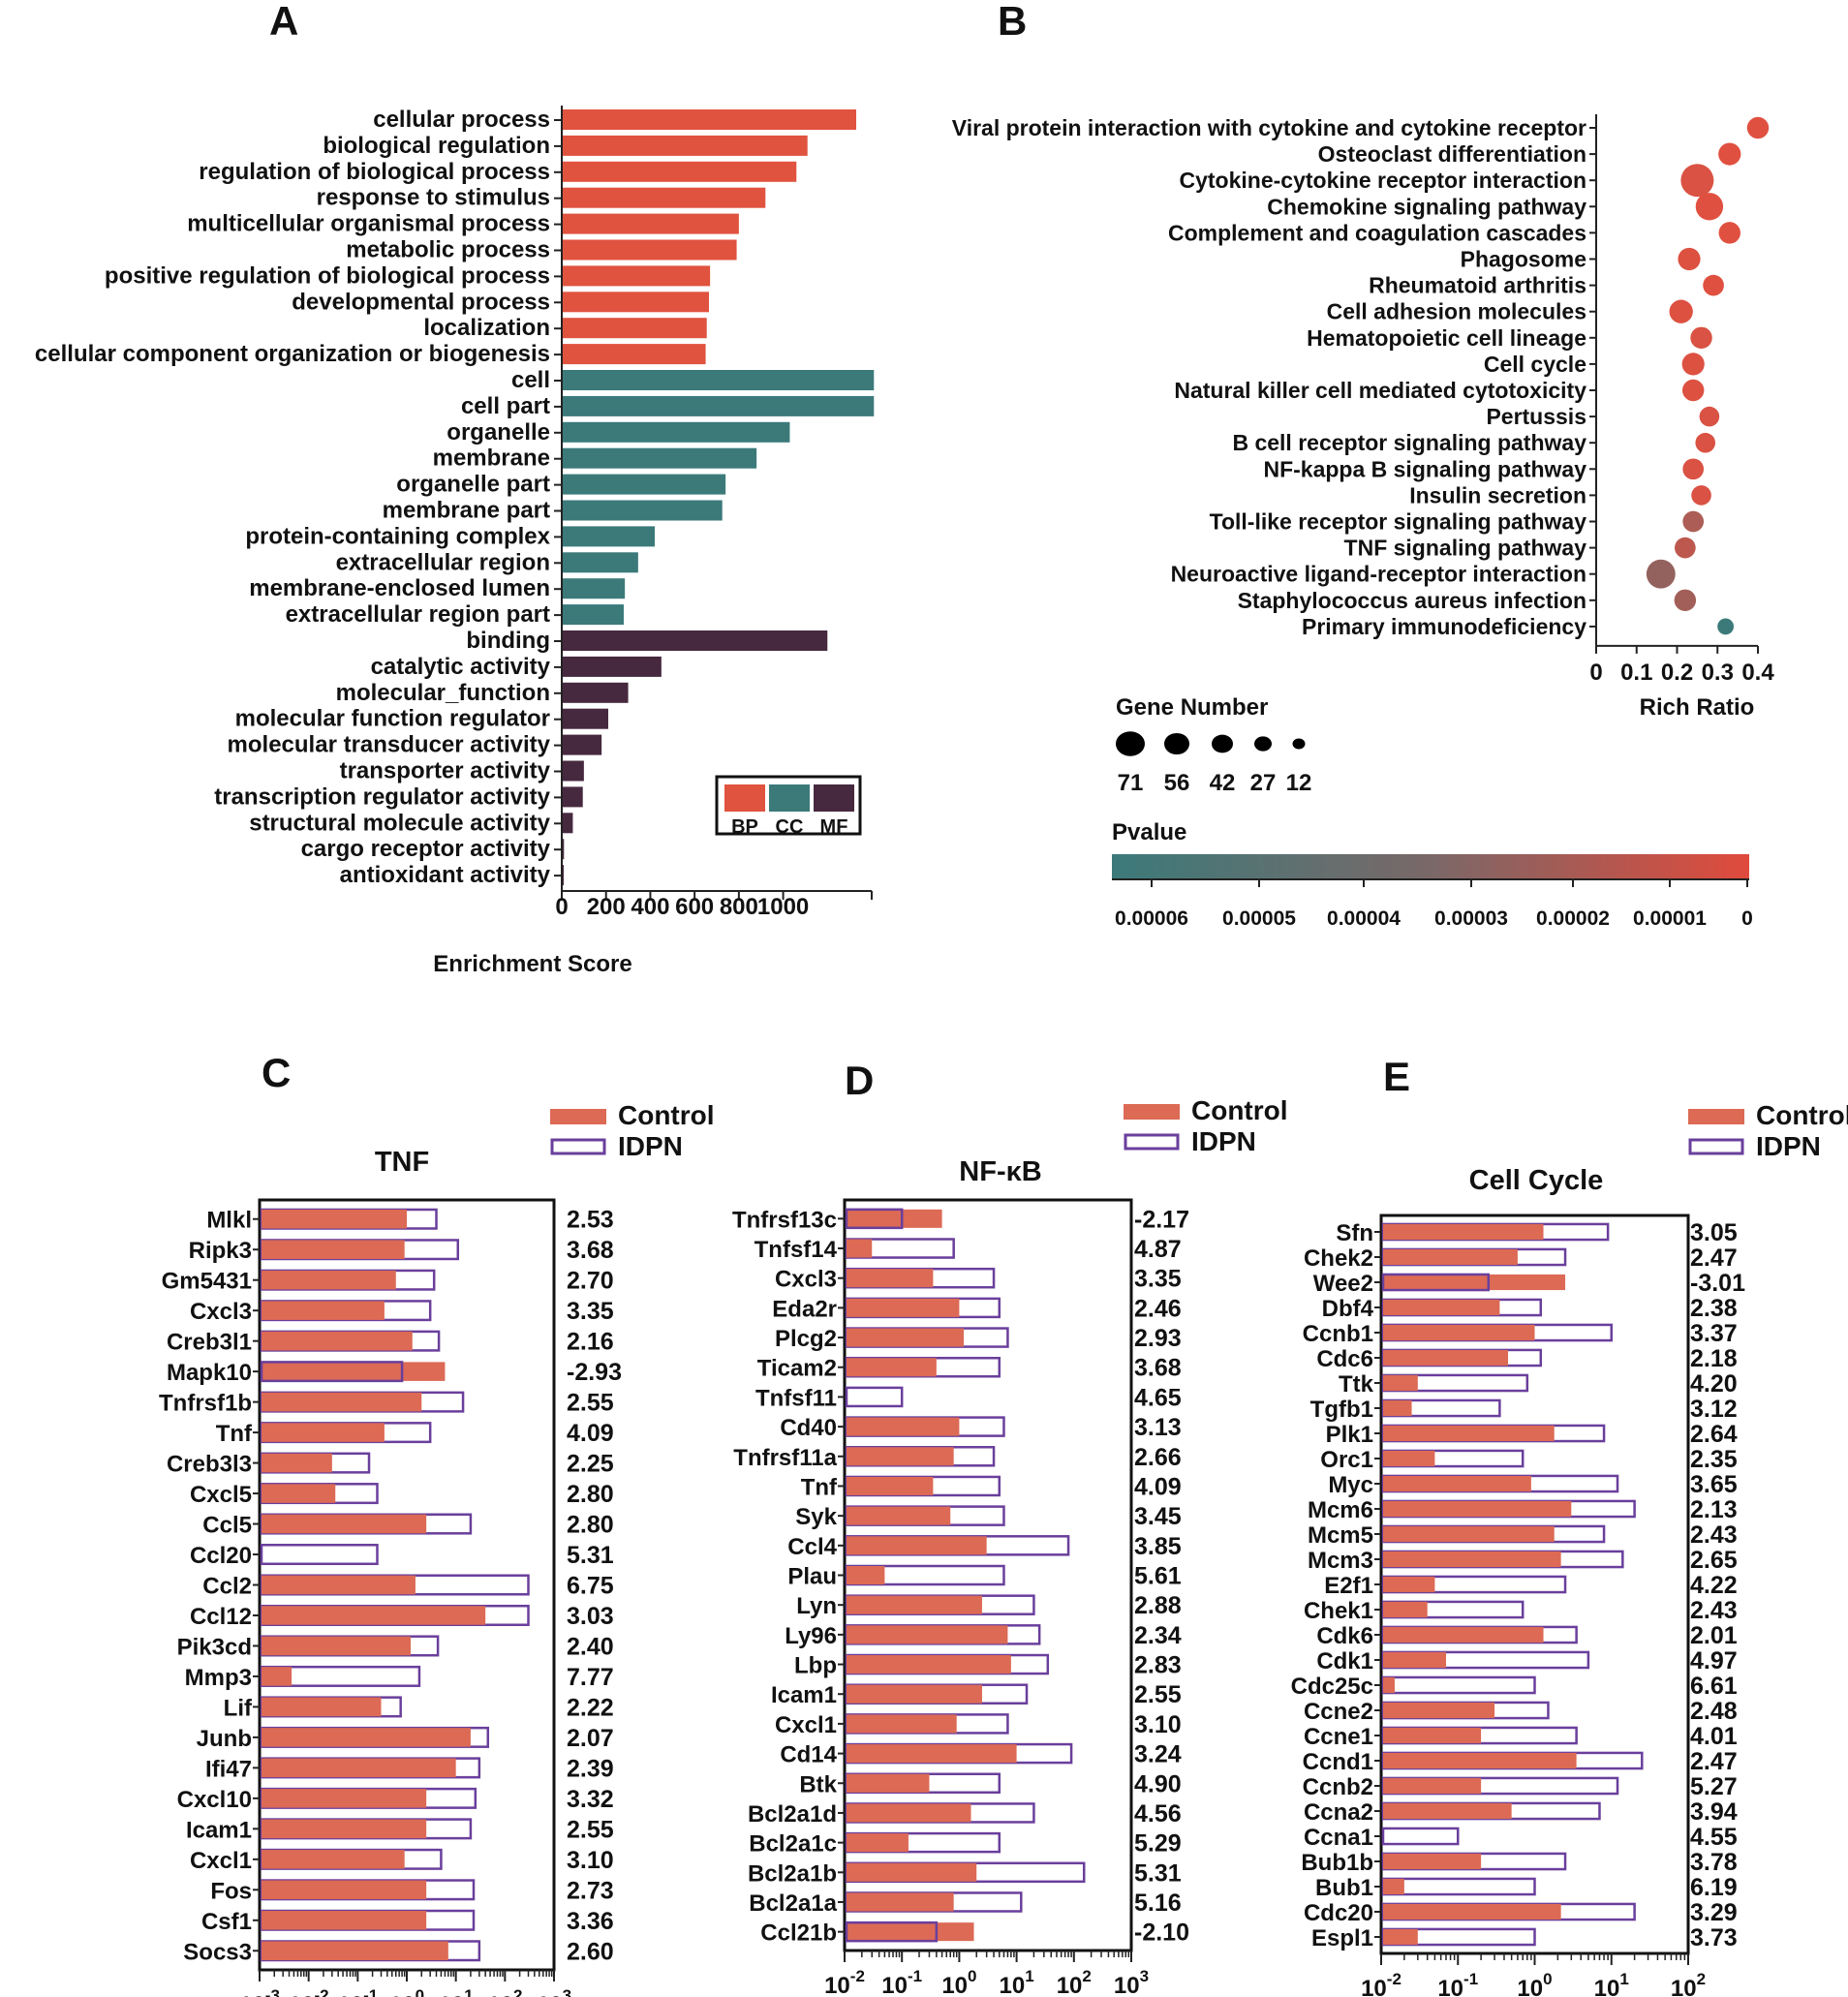  I want to click on panel-e-fold-label: 6.61, so click(1714, 1686).